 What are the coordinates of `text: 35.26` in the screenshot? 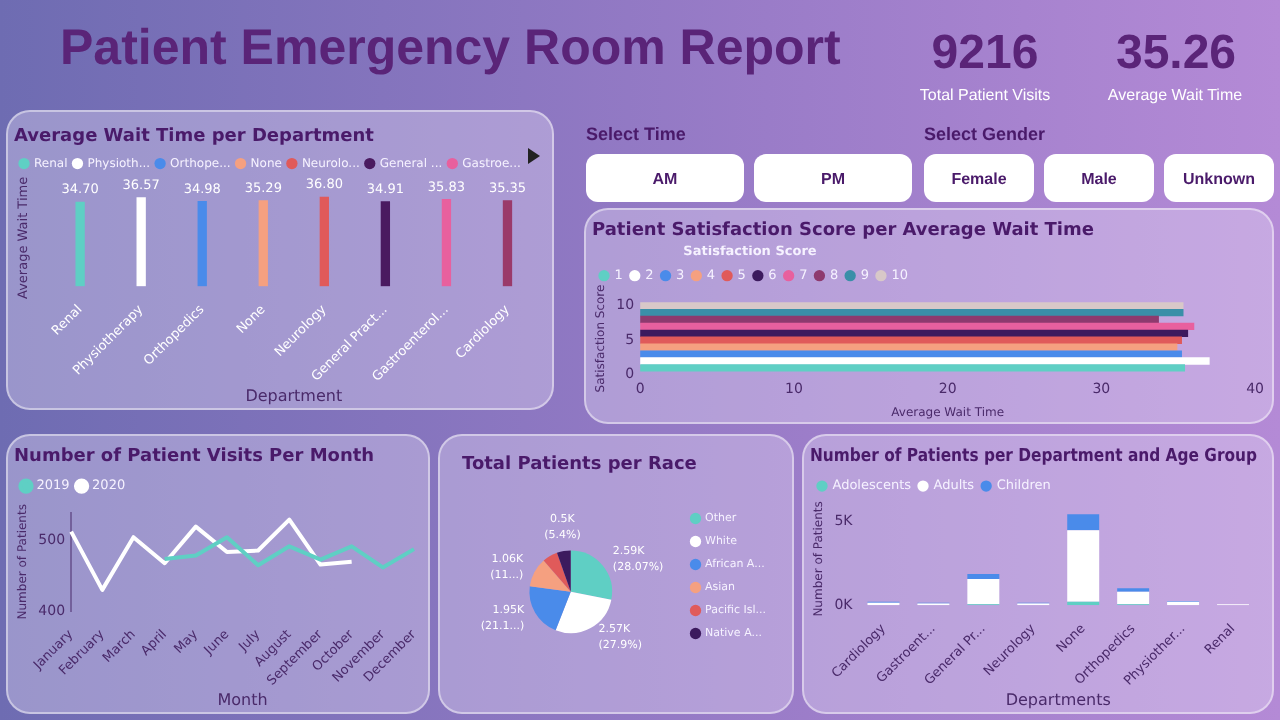 It's located at (1176, 54).